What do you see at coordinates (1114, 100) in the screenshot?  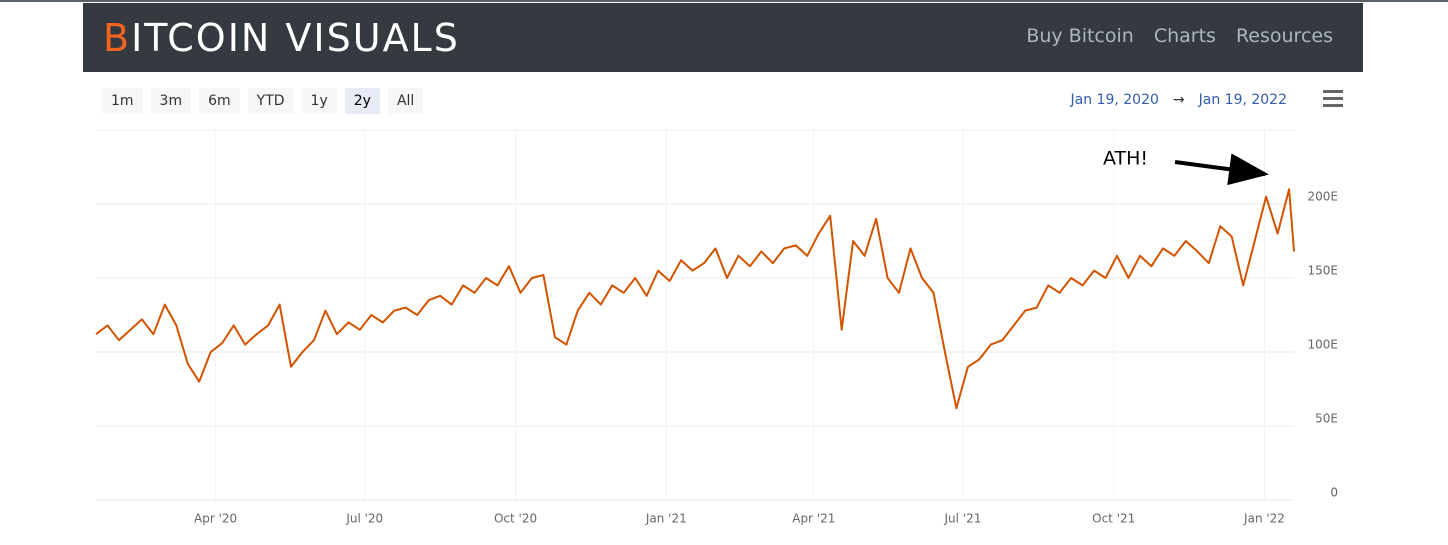 I see `date-from: Jan 19, 2020` at bounding box center [1114, 100].